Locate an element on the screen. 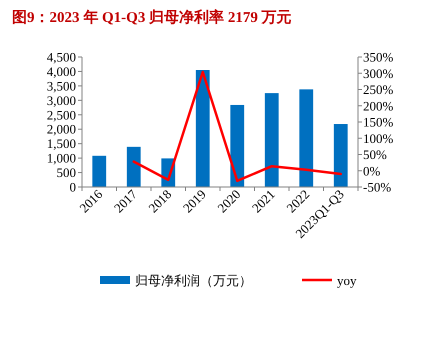 The height and width of the screenshot is (337, 434). y-tick-label: 1,500 is located at coordinates (61, 144).